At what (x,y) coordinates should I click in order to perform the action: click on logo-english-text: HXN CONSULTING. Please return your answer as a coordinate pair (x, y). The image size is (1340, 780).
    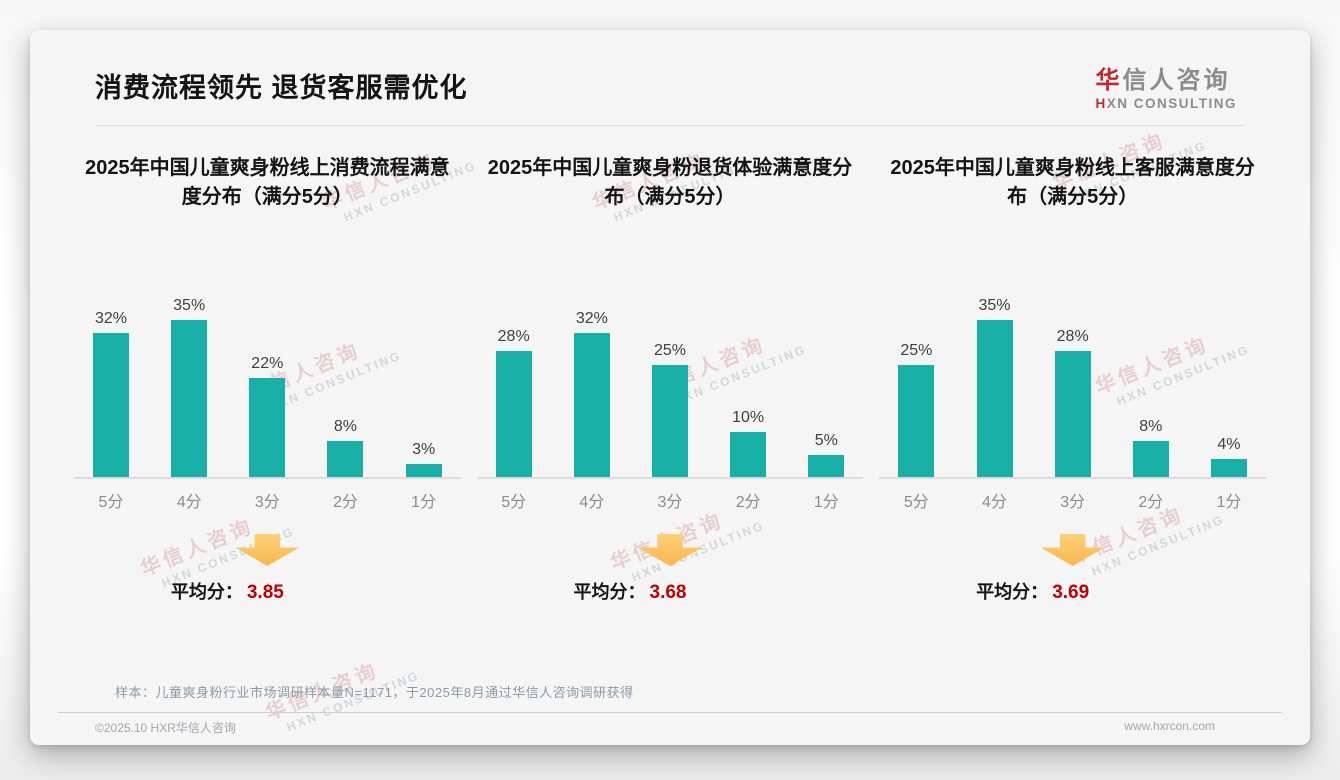
    Looking at the image, I should click on (1166, 103).